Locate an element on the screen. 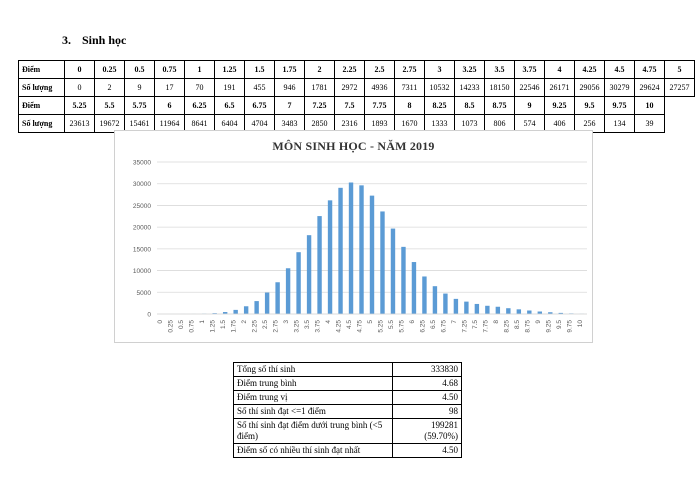 Image resolution: width=700 pixels, height=494 pixels. x-tick-label: 4.5 is located at coordinates (349, 324).